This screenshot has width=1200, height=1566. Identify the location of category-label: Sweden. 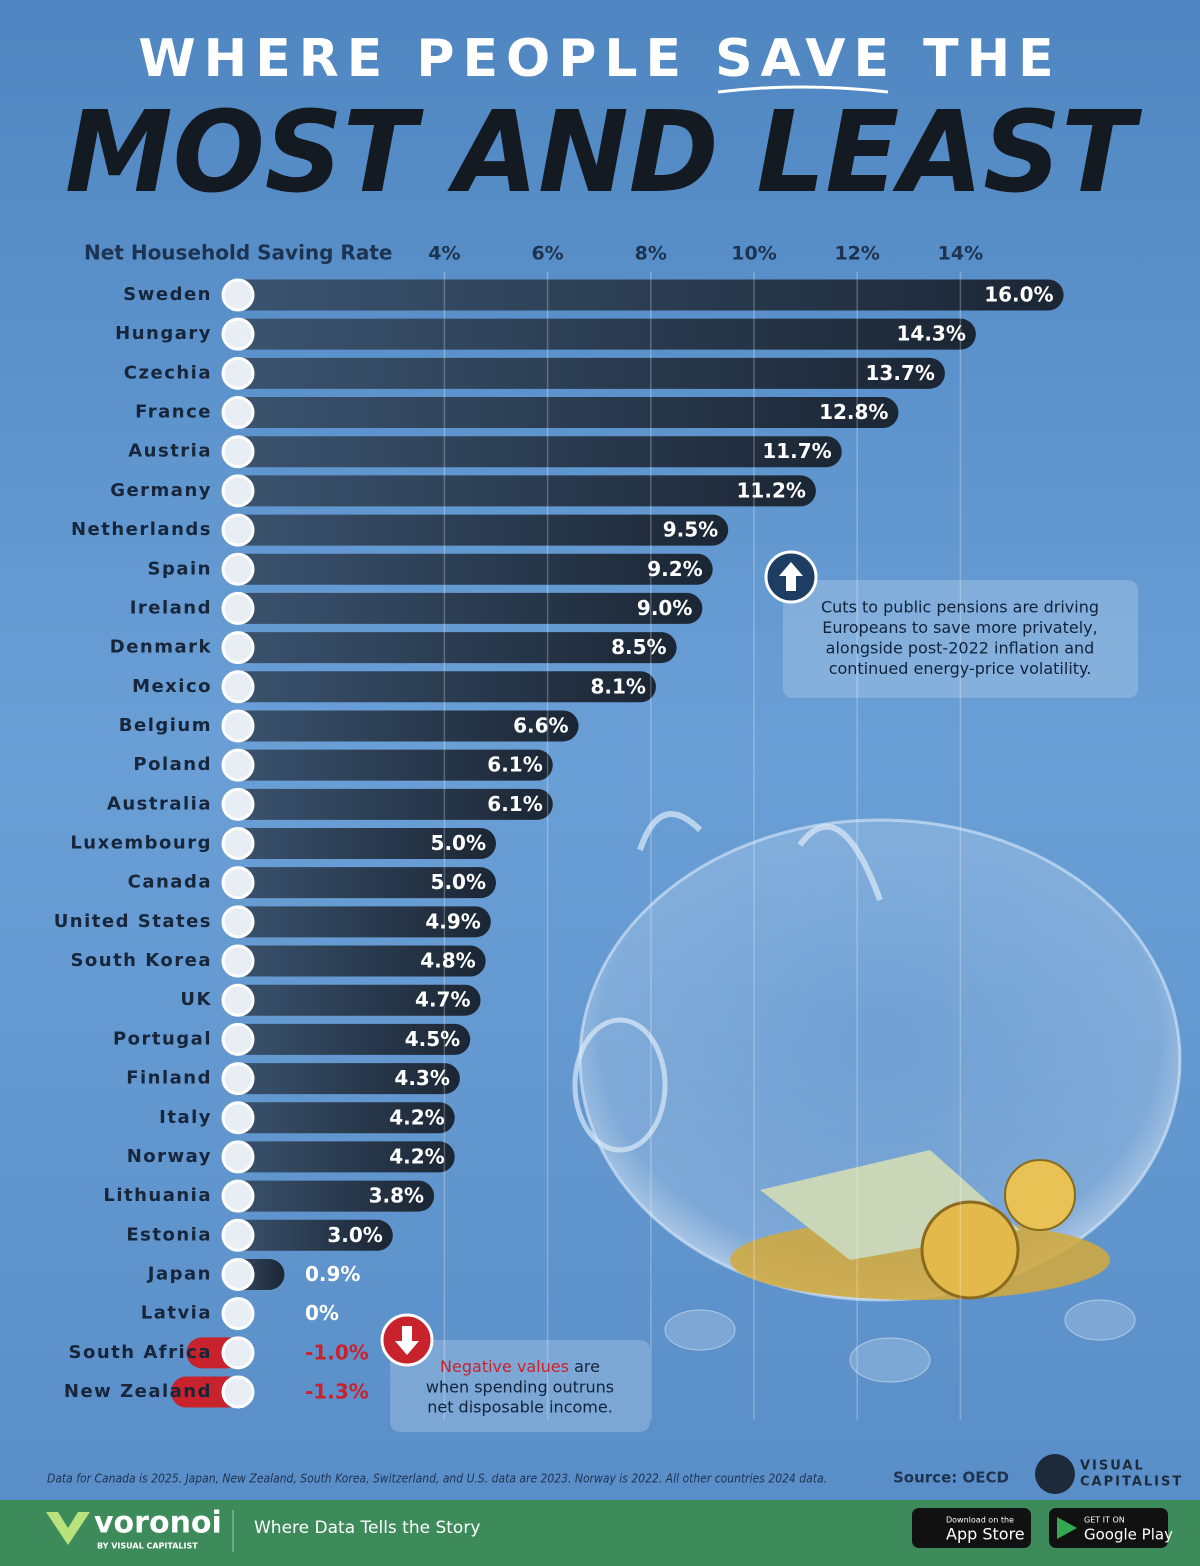
(167, 294).